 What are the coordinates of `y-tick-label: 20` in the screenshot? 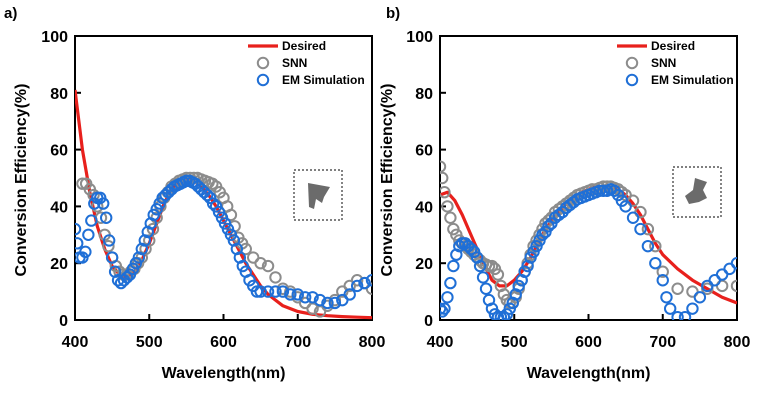 It's located at (424, 264).